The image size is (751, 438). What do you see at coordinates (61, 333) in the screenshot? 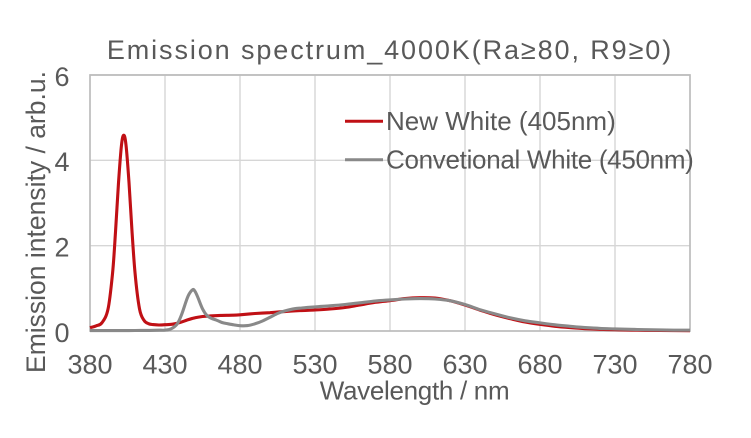
I see `svg-text: 0` at bounding box center [61, 333].